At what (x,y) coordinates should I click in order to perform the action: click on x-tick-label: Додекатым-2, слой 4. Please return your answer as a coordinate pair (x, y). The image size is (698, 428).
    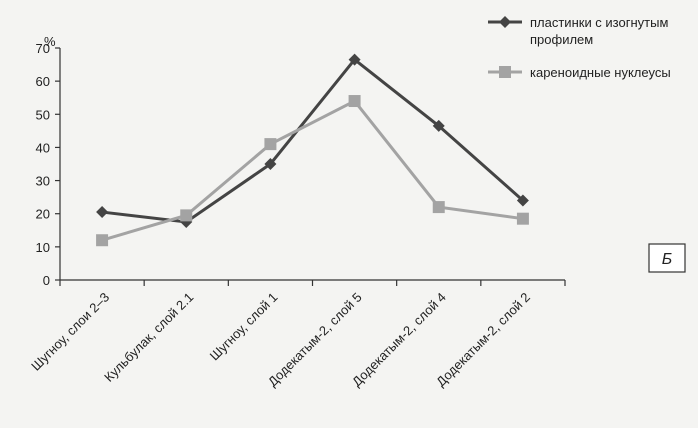
    Looking at the image, I should click on (399, 340).